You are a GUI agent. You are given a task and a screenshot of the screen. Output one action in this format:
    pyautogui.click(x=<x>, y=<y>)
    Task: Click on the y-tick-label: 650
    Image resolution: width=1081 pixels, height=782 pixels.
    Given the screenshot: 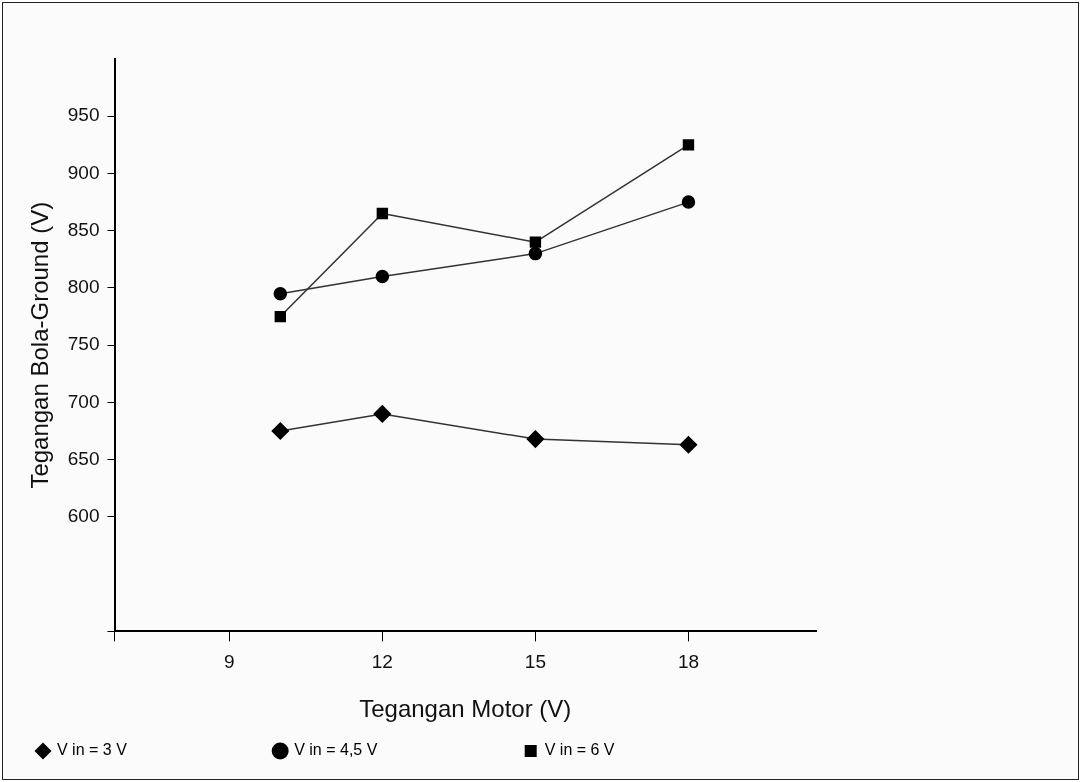 What is the action you would take?
    pyautogui.click(x=83, y=458)
    